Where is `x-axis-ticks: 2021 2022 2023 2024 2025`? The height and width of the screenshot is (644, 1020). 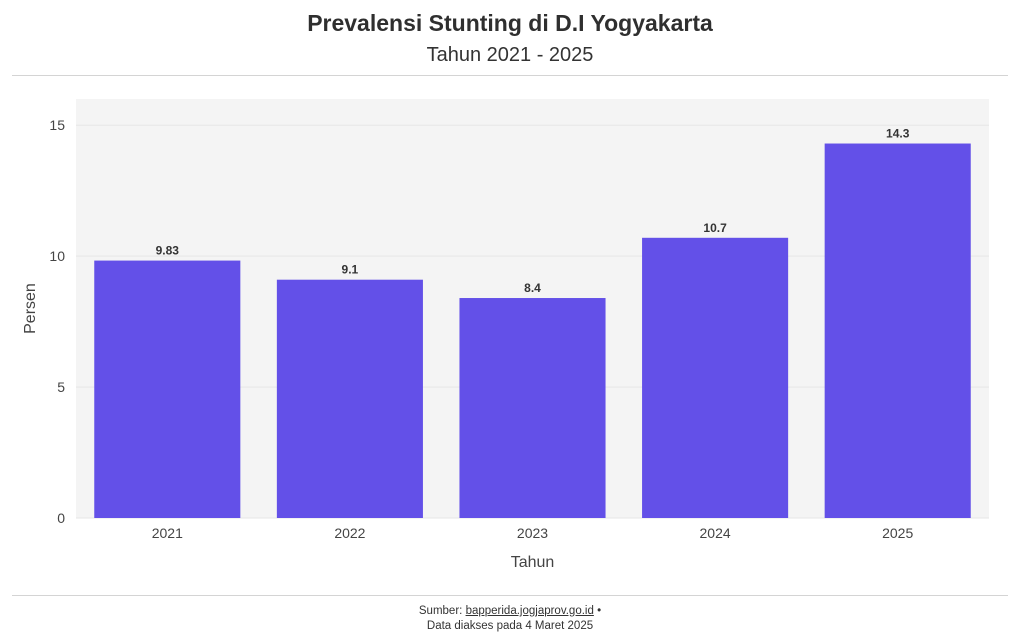
x-axis-ticks: 2021 2022 2023 2024 2025 is located at coordinates (533, 533).